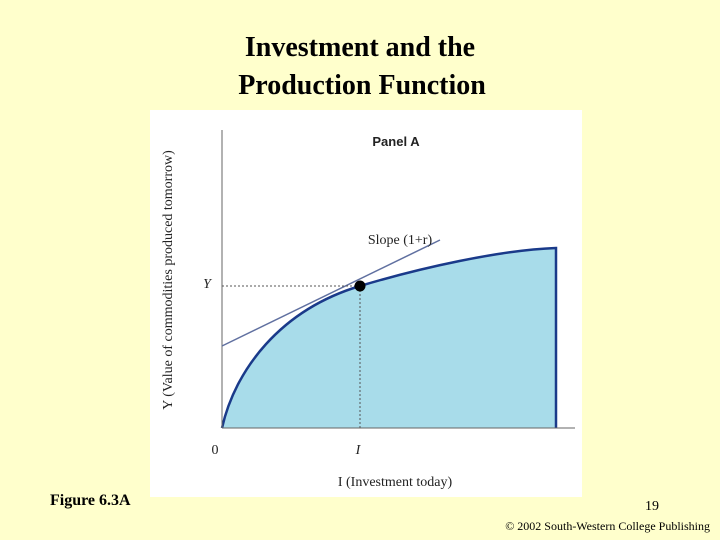 This screenshot has height=540, width=720. What do you see at coordinates (360, 47) in the screenshot?
I see `title-line: Investment and the` at bounding box center [360, 47].